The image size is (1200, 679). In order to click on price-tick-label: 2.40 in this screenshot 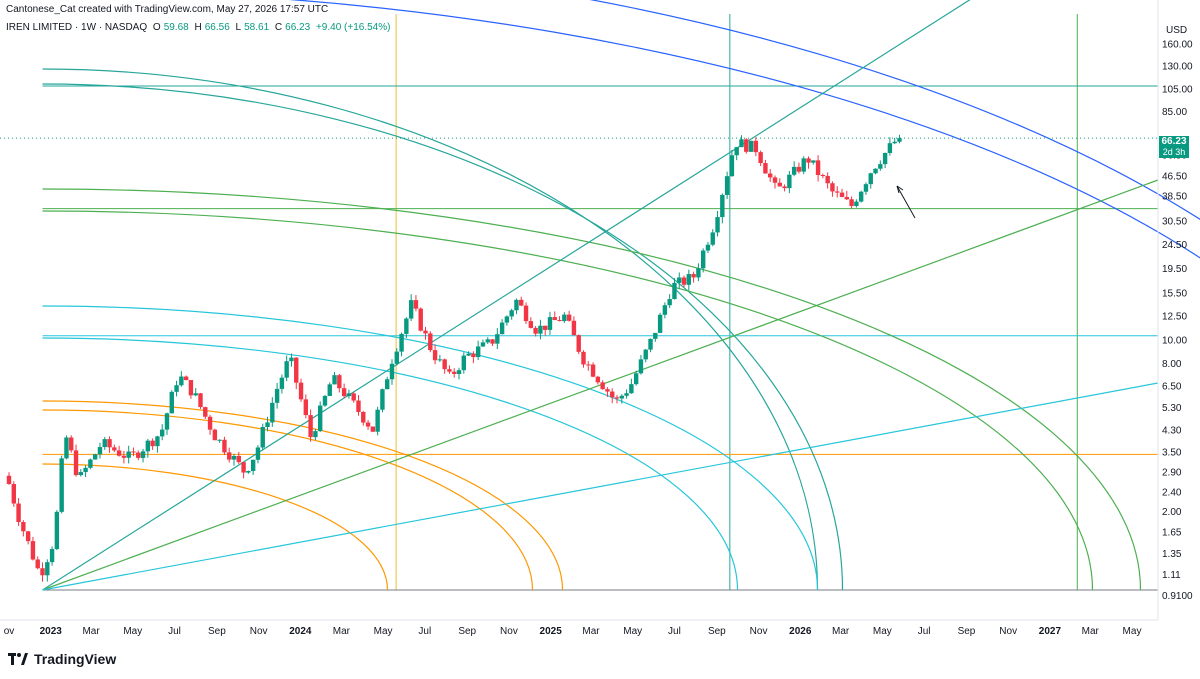, I will do `click(1172, 493)`.